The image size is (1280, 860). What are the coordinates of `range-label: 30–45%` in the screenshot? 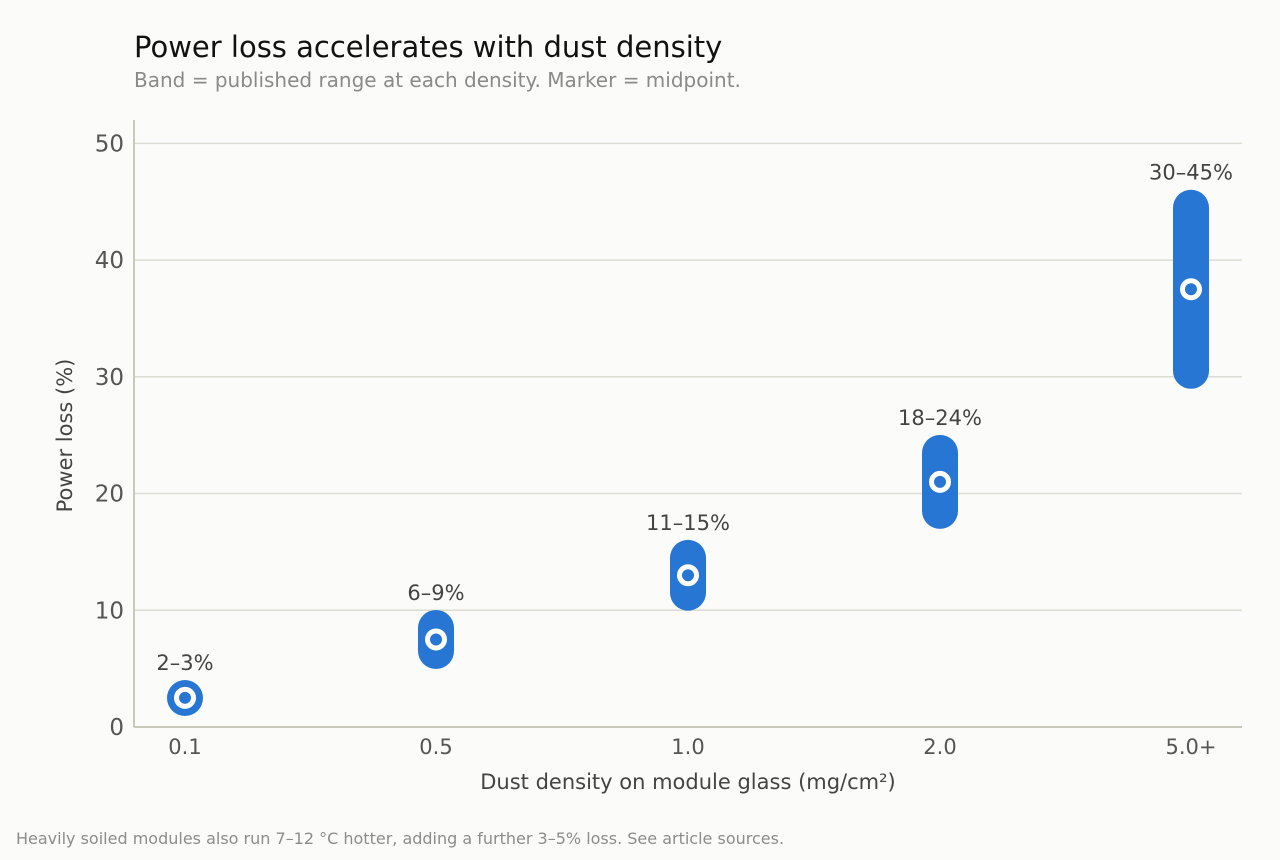 It's located at (1191, 173).